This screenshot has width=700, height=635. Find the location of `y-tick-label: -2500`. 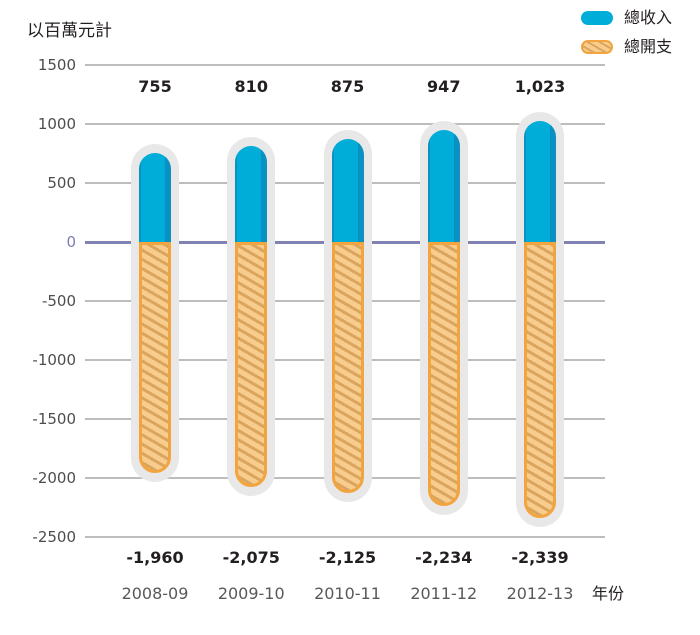

y-tick-label: -2500 is located at coordinates (54, 537).